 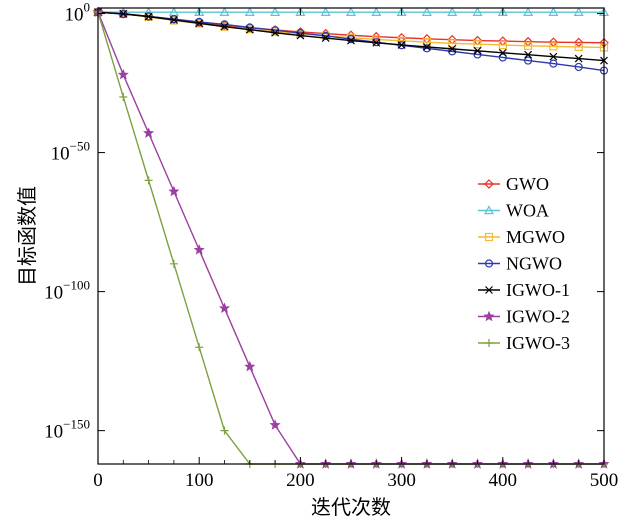 I want to click on x-tick-label: 500, so click(x=604, y=480).